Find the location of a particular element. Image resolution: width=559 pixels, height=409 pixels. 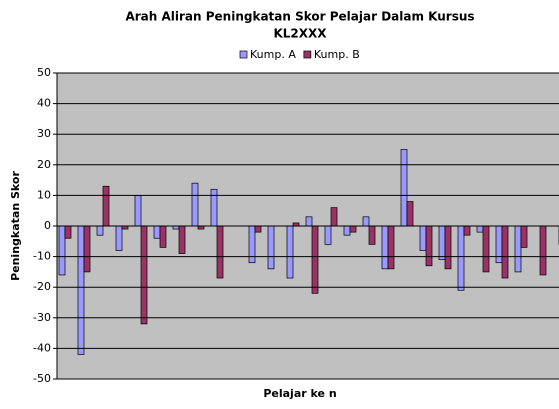

y-tick-label: -10 is located at coordinates (42, 256).